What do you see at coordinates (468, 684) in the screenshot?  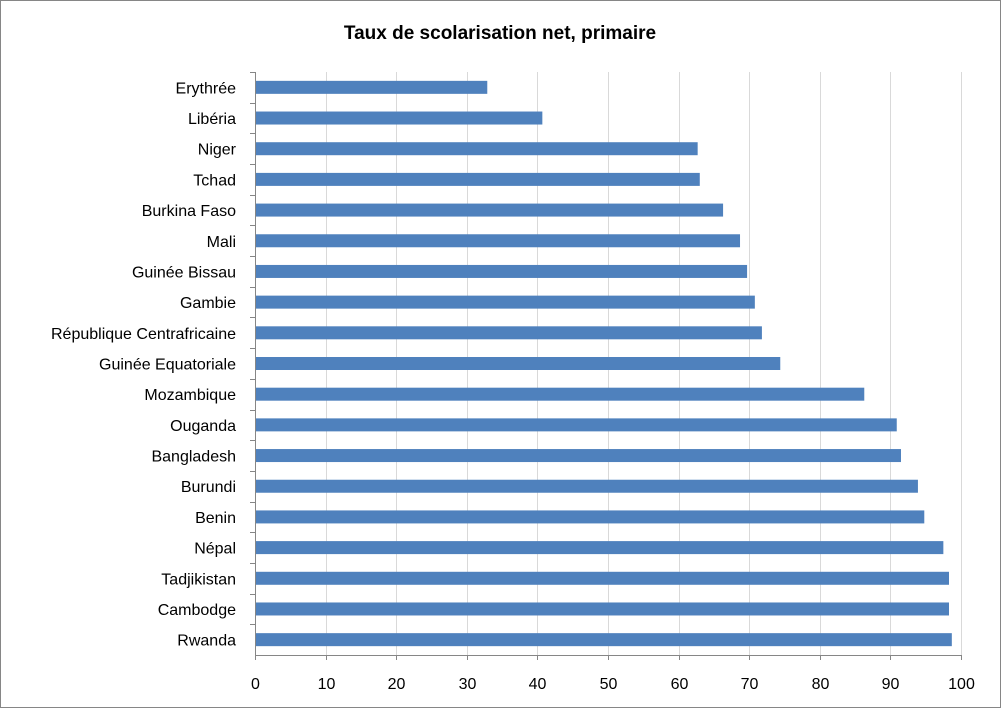 I see `x-tick-label: 30` at bounding box center [468, 684].